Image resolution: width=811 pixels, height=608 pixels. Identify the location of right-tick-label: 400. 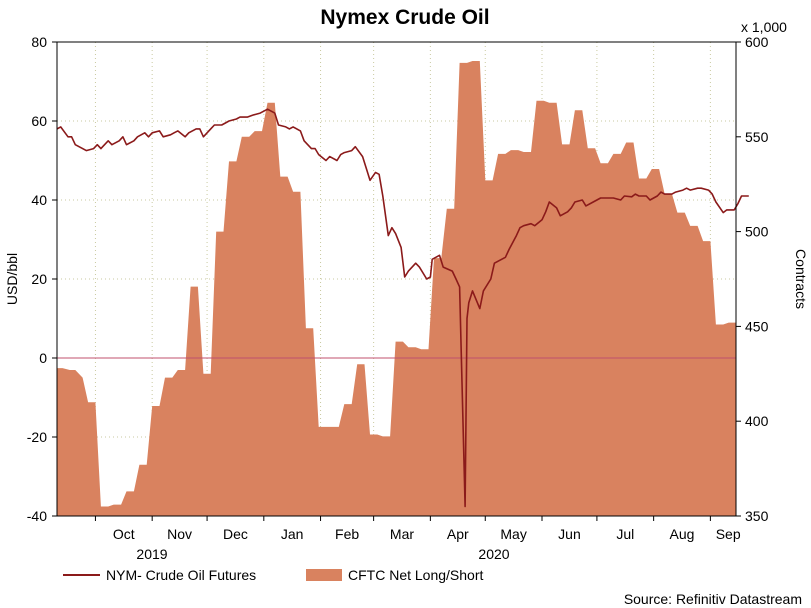
(757, 421).